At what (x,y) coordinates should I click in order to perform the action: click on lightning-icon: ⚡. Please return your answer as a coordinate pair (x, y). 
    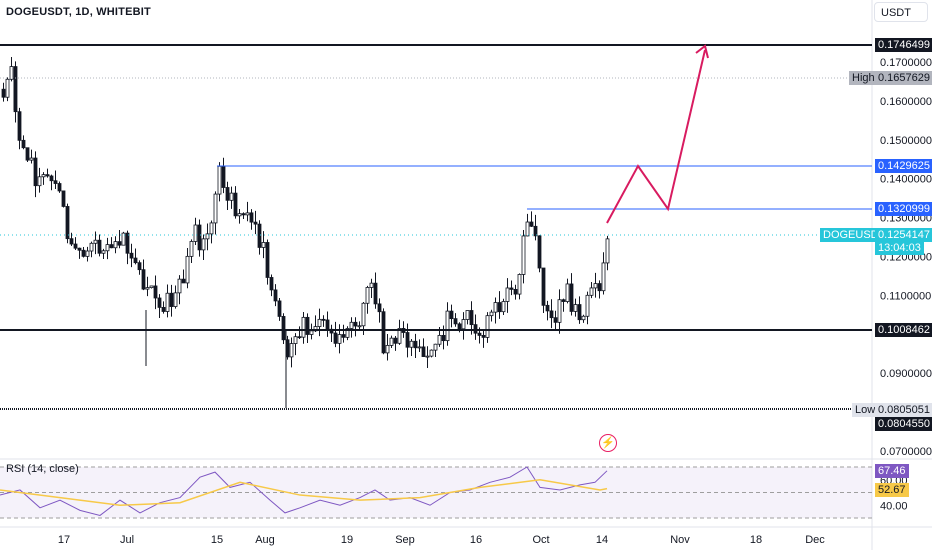
    Looking at the image, I should click on (608, 443).